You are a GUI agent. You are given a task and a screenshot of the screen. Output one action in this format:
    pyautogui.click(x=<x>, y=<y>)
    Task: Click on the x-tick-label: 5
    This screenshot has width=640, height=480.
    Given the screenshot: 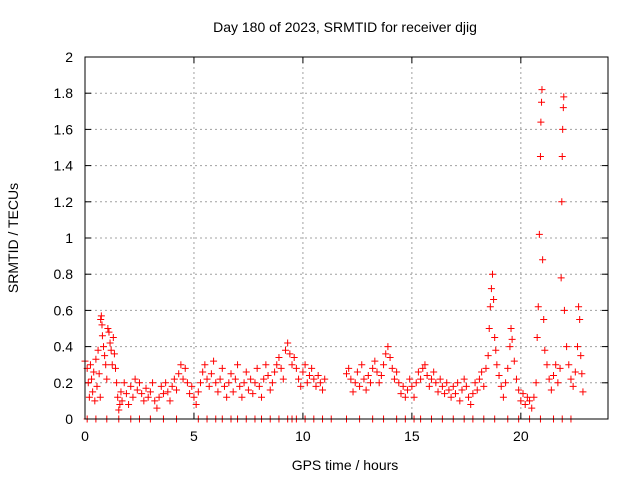 What is the action you would take?
    pyautogui.click(x=194, y=436)
    